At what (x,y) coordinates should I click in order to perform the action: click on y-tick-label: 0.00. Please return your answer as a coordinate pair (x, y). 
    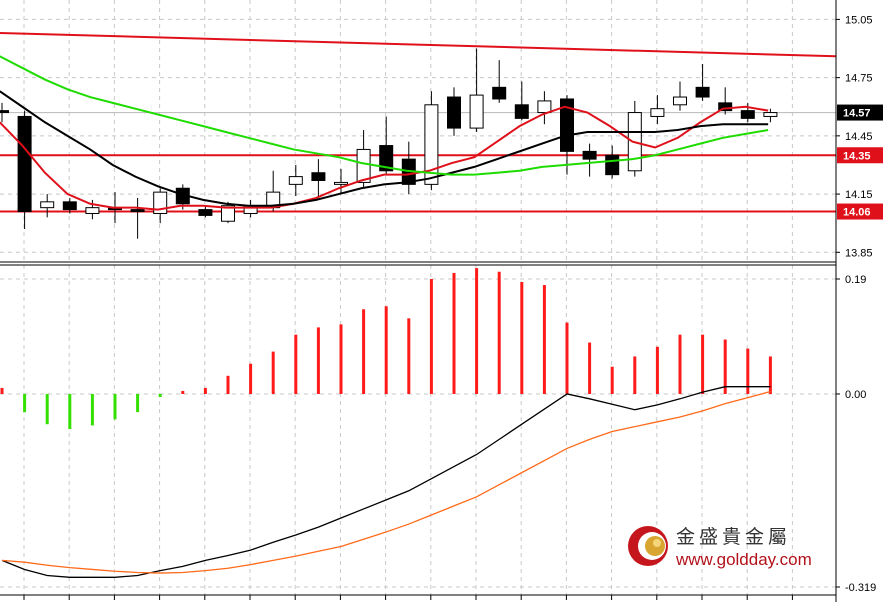
    Looking at the image, I should click on (855, 395).